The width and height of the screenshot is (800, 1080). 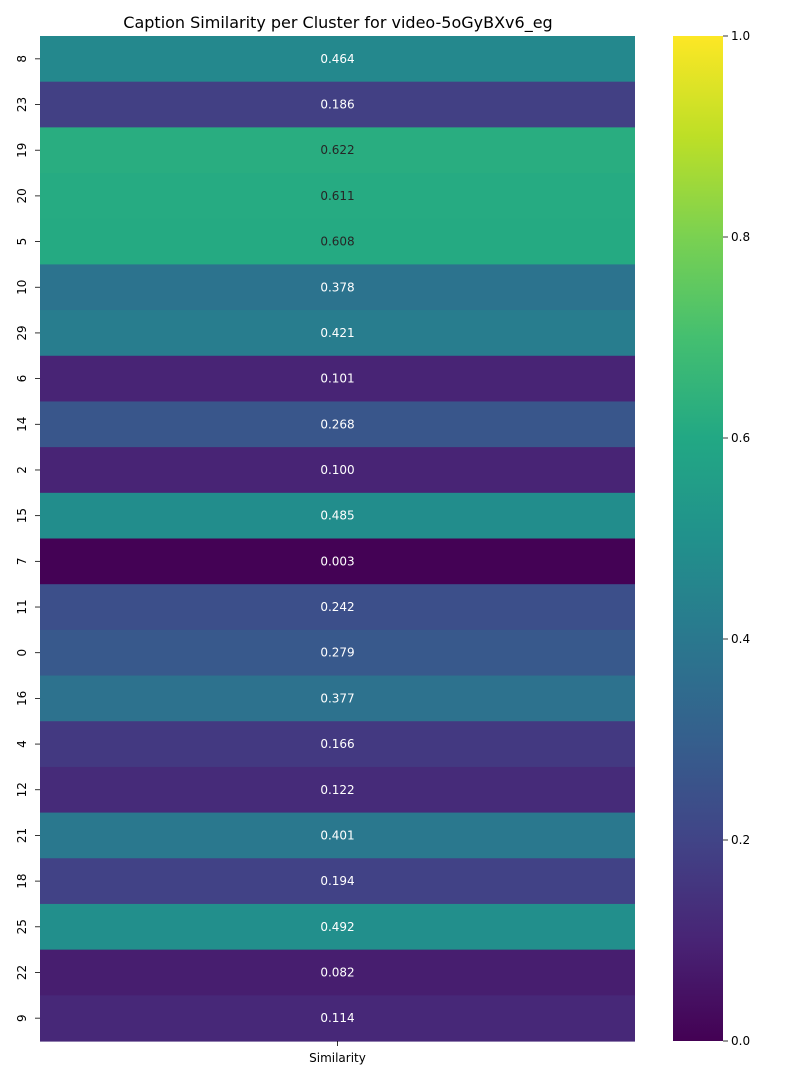 What do you see at coordinates (22, 606) in the screenshot?
I see `row-tick-label: 11` at bounding box center [22, 606].